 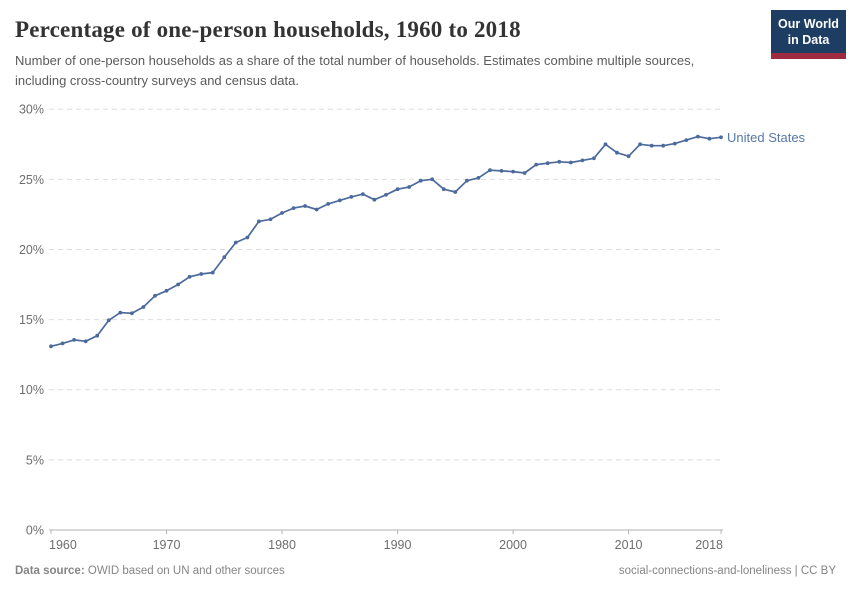 What do you see at coordinates (31, 390) in the screenshot?
I see `y-axis-tick-label: 10%` at bounding box center [31, 390].